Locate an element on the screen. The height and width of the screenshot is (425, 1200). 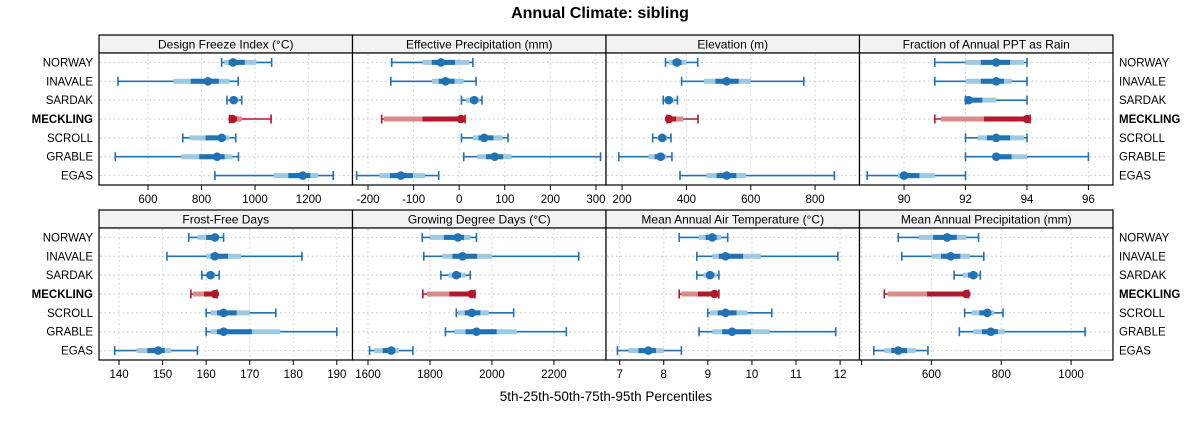
axis-tick-label: 0 is located at coordinates (459, 200).